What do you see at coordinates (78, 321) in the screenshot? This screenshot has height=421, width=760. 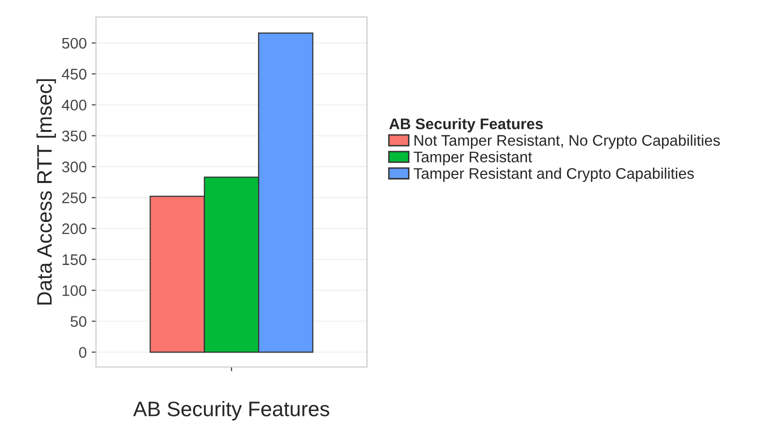 I see `y-tick-label: 50` at bounding box center [78, 321].